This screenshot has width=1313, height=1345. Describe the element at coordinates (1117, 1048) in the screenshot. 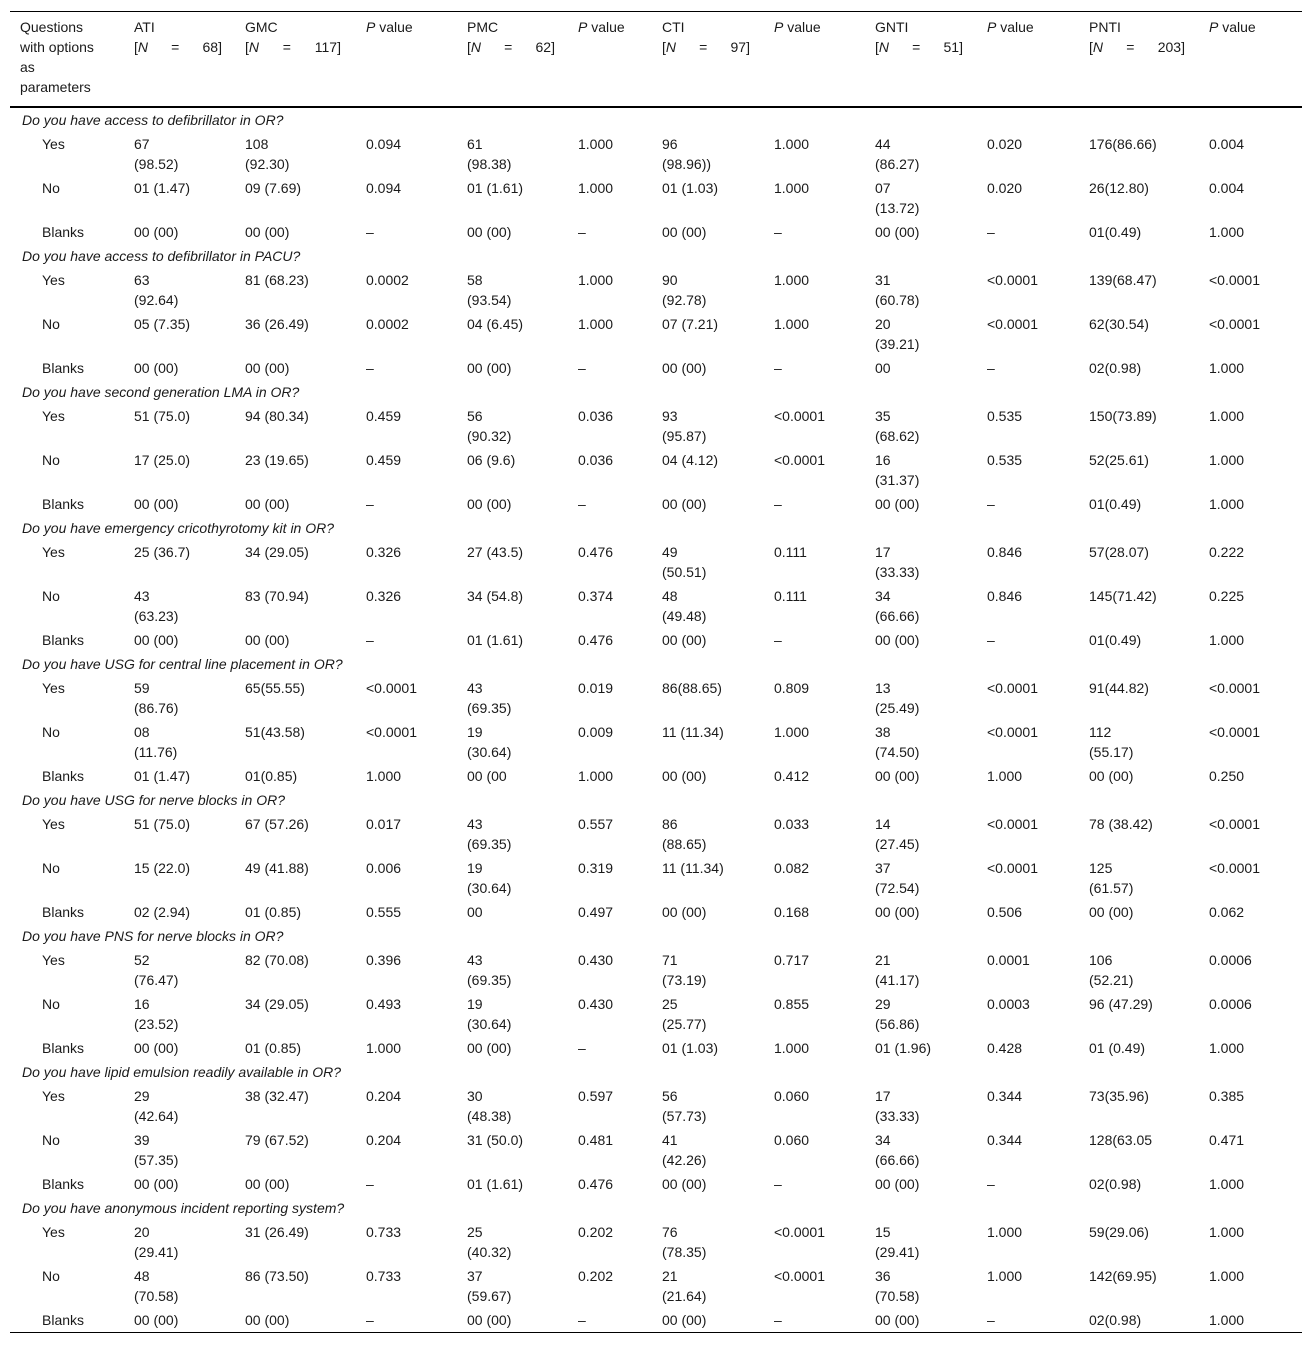

I see `table-cell: 01 (0.49)` at that location.